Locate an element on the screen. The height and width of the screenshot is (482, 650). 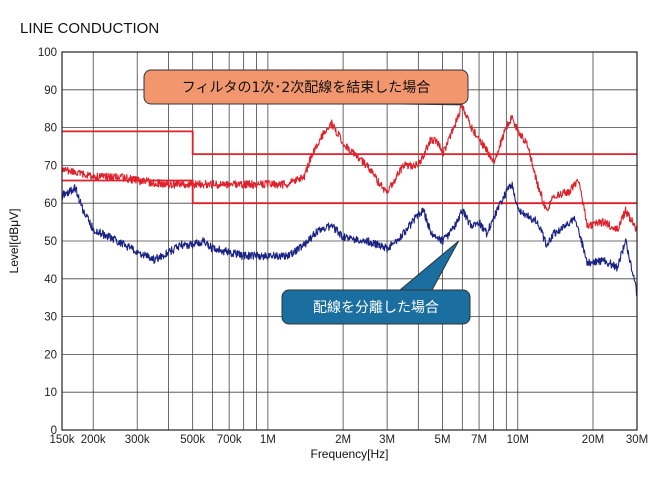
y-tick-label: 100 is located at coordinates (47, 53).